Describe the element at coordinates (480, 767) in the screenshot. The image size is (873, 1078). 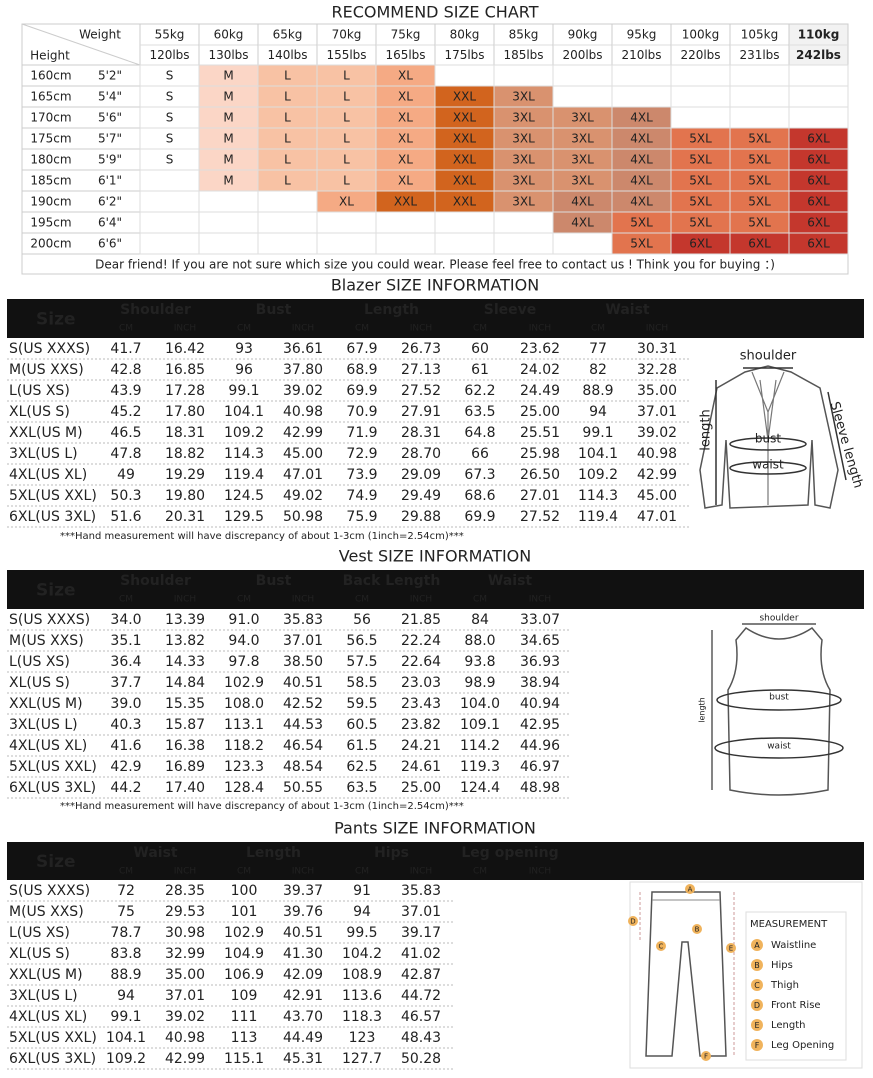
I see `measurement-value: 119.3` at that location.